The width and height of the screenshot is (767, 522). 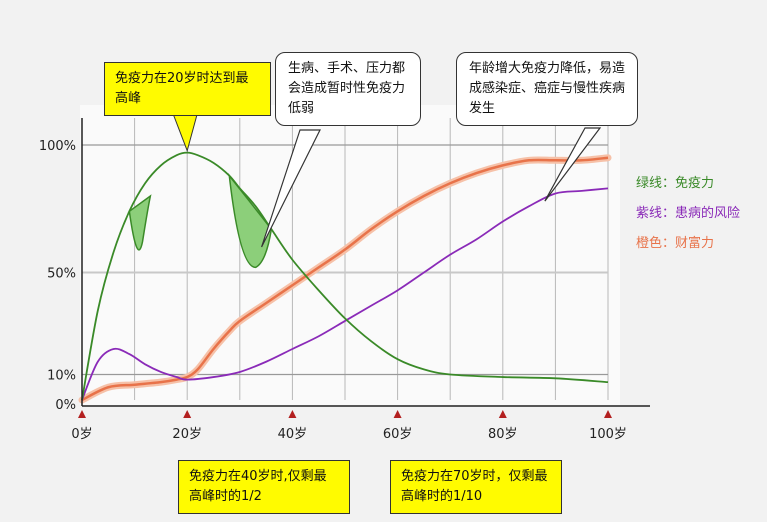 What do you see at coordinates (187, 89) in the screenshot?
I see `callout-peak: 免疫力在20岁时达到最高峰` at bounding box center [187, 89].